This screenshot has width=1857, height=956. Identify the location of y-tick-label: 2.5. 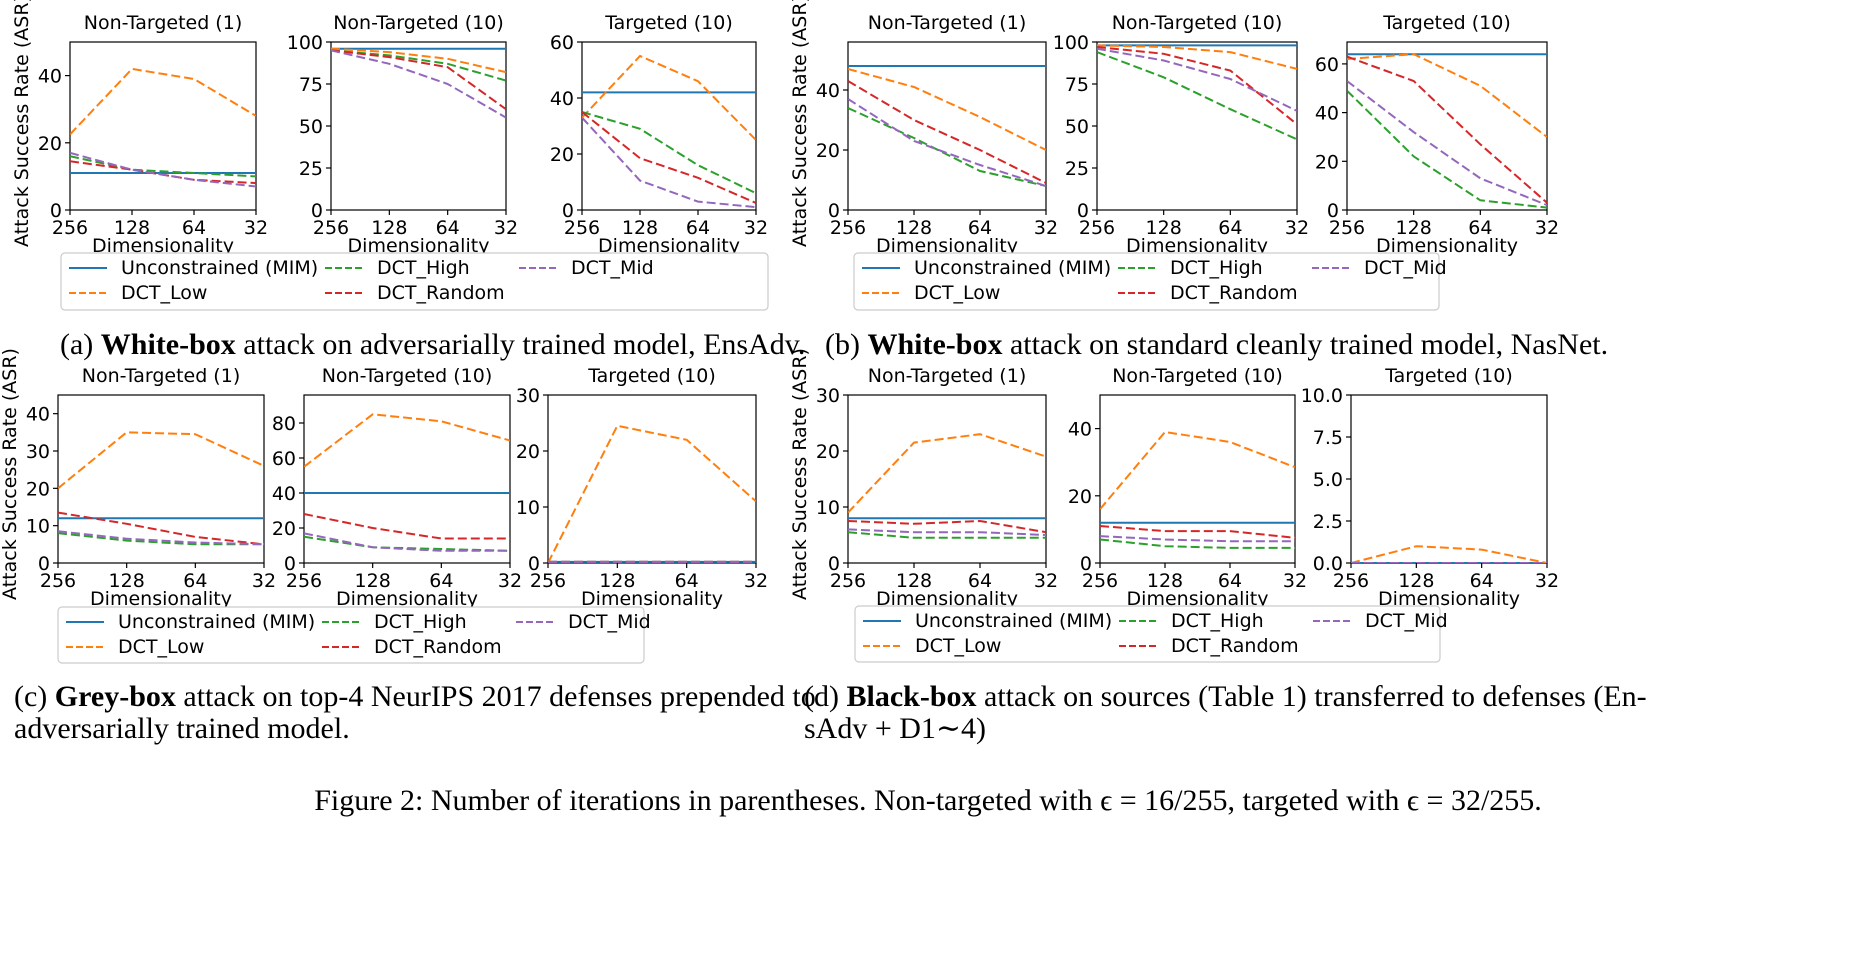
(1328, 522).